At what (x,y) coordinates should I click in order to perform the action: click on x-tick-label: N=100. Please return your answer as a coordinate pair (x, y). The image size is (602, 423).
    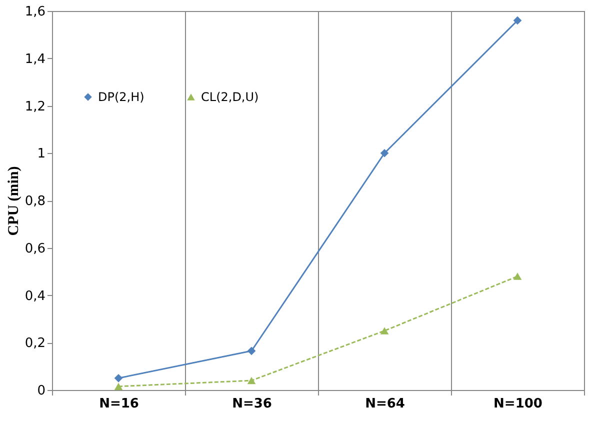
    Looking at the image, I should click on (518, 404).